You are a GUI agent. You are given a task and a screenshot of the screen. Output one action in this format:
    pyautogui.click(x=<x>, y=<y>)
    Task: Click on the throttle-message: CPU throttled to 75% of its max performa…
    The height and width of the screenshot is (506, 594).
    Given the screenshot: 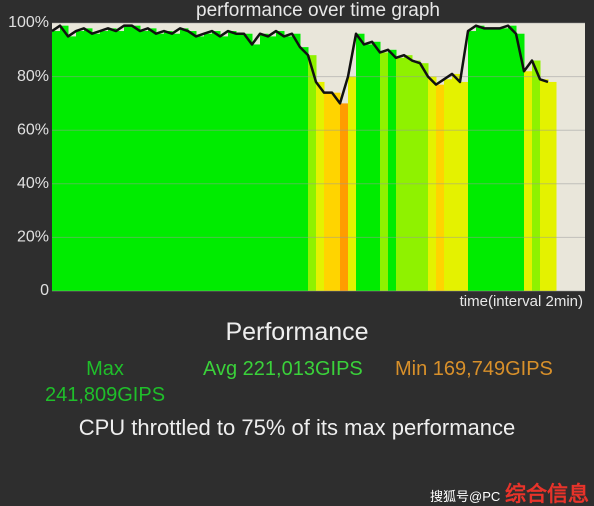 What is the action you would take?
    pyautogui.click(x=297, y=427)
    